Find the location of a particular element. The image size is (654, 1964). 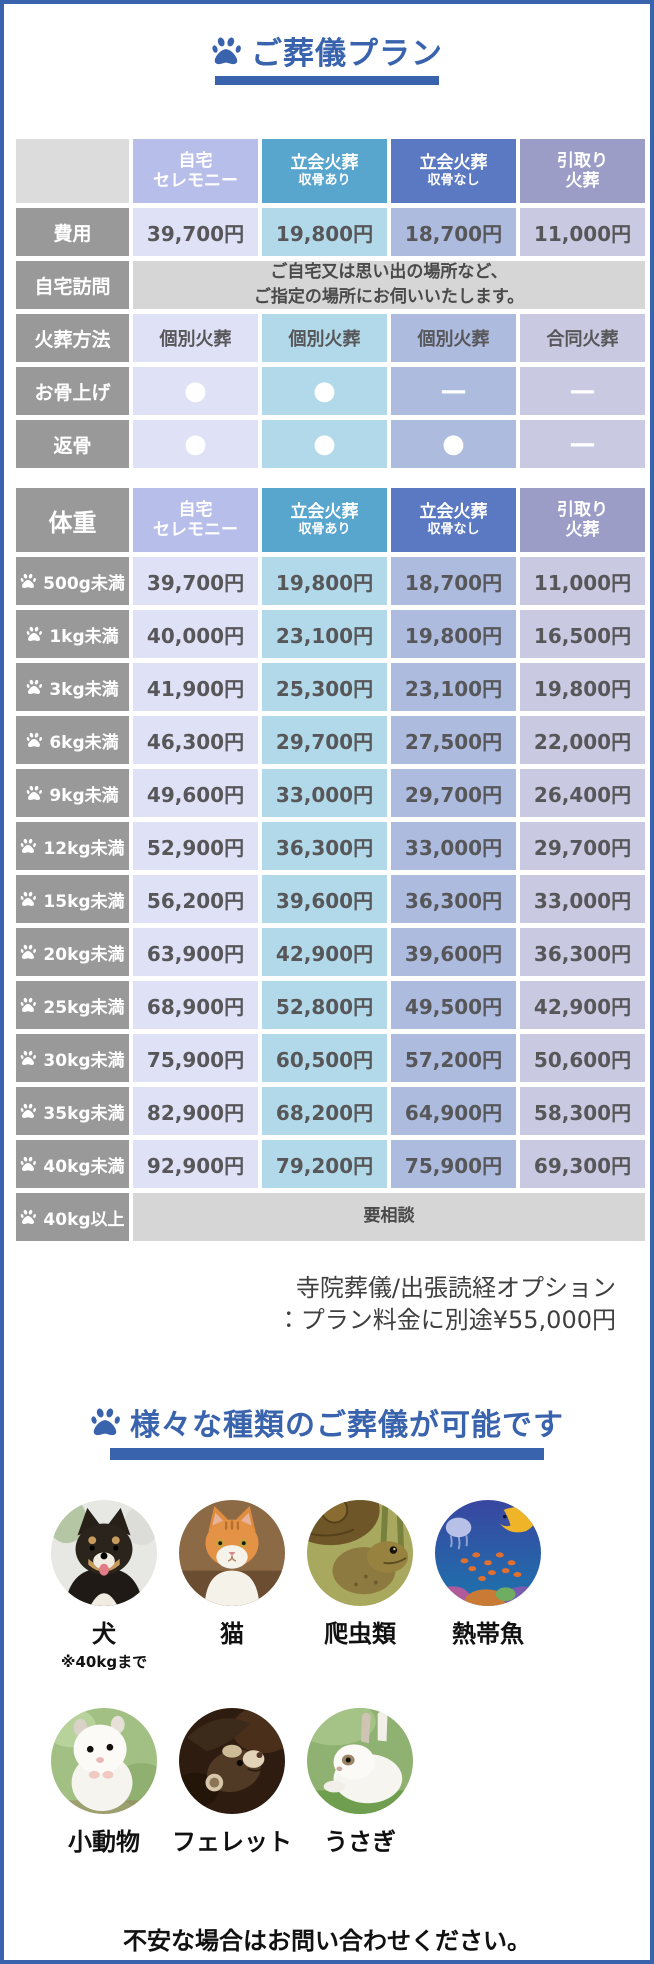

price-cell: 11,000円 is located at coordinates (582, 232).